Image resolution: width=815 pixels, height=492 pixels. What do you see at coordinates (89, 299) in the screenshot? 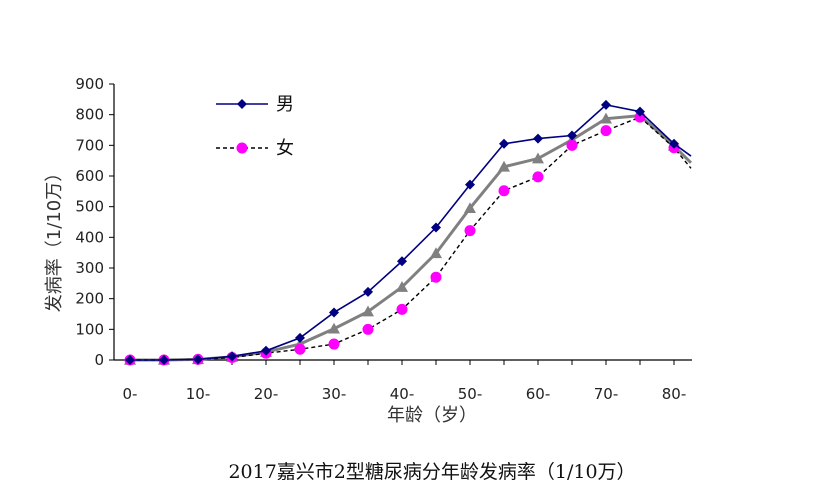
I see `y-tick-label: 200` at bounding box center [89, 299].